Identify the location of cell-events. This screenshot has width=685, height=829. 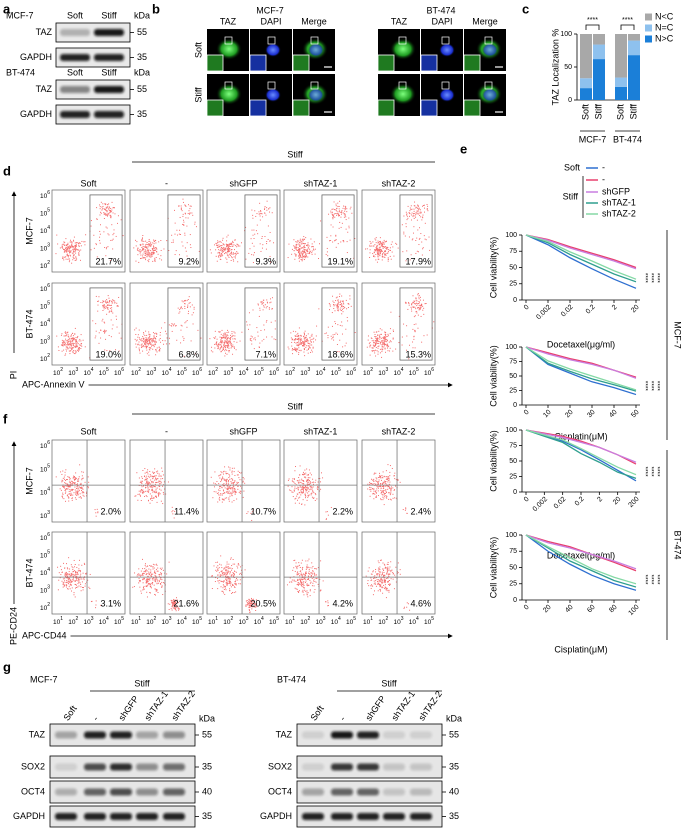
(234, 584).